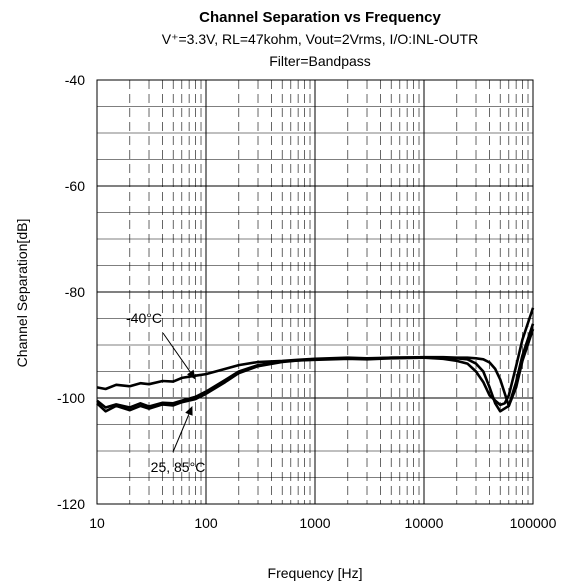 This screenshot has height=588, width=571. What do you see at coordinates (320, 17) in the screenshot?
I see `chart-title: Channel Separation vs Frequency` at bounding box center [320, 17].